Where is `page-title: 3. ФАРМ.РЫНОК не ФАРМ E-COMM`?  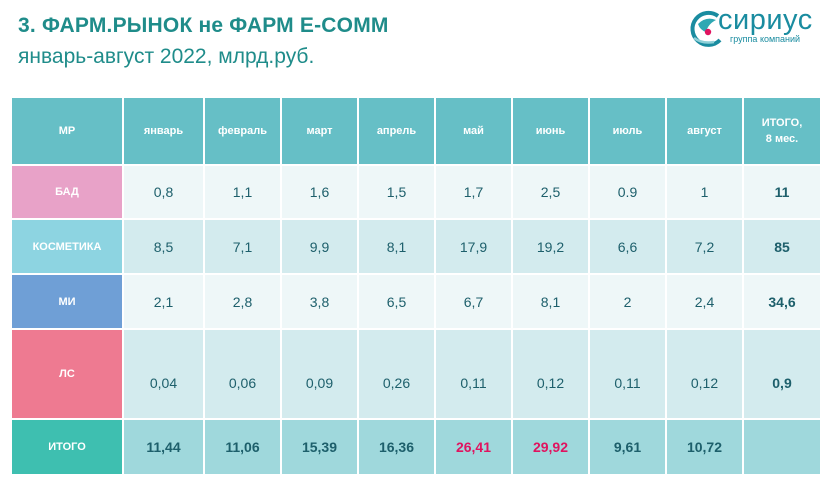
page-title: 3. ФАРМ.РЫНОК не ФАРМ E-COMM is located at coordinates (203, 25).